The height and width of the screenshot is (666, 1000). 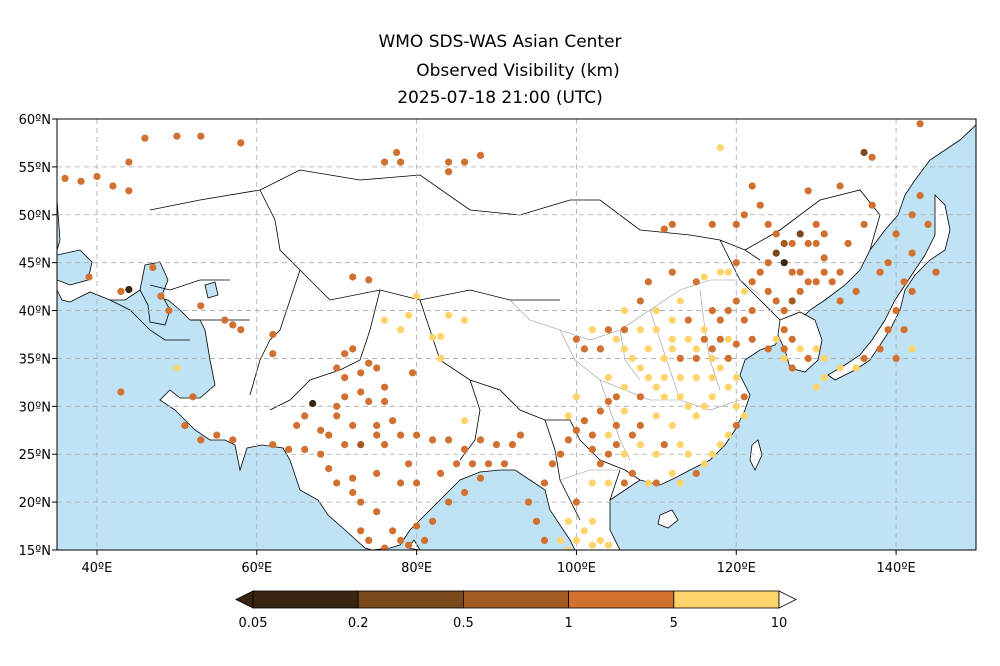 I want to click on chart-title-line1: WMO SDS-WAS Asian Center, so click(x=500, y=42).